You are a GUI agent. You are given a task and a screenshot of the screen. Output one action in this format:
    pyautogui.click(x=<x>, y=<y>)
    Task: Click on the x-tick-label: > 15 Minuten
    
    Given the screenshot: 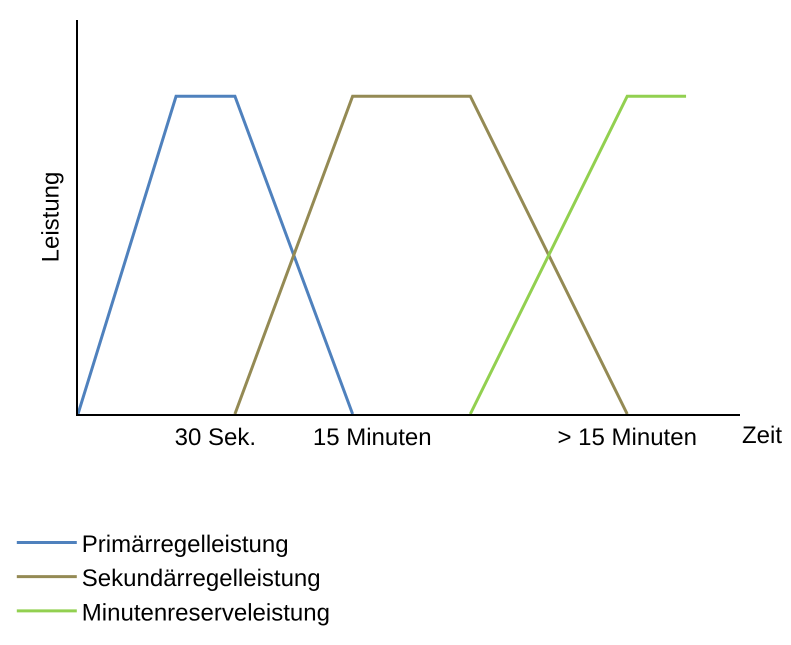 What is the action you would take?
    pyautogui.click(x=627, y=437)
    